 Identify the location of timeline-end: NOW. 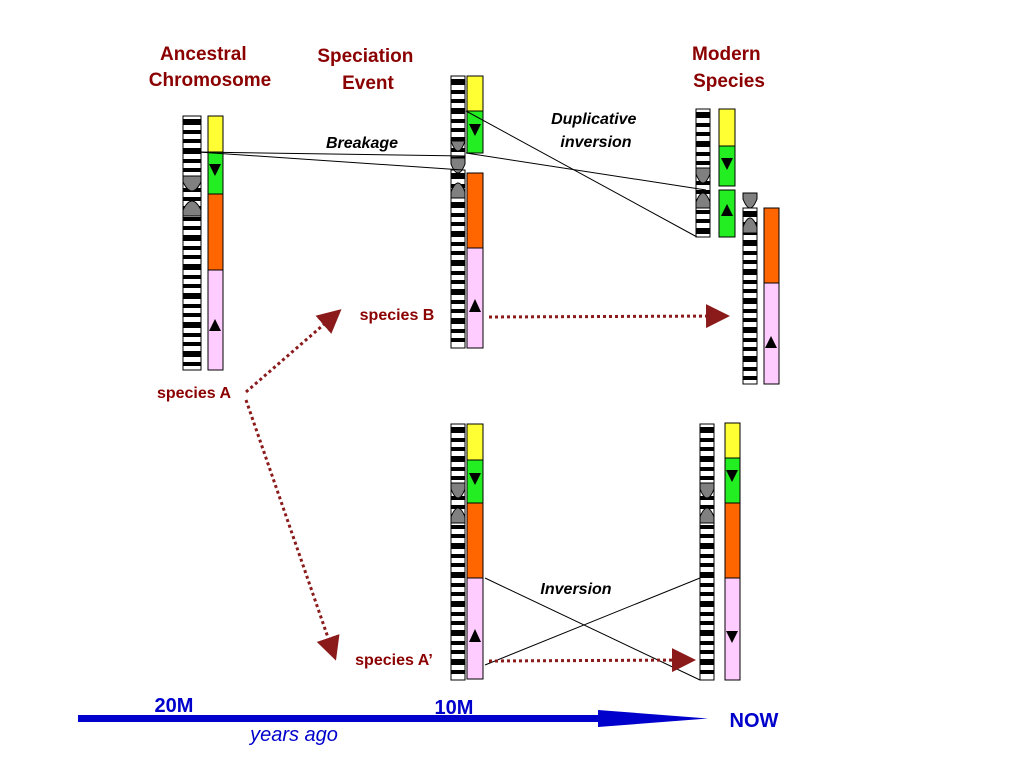
(754, 721).